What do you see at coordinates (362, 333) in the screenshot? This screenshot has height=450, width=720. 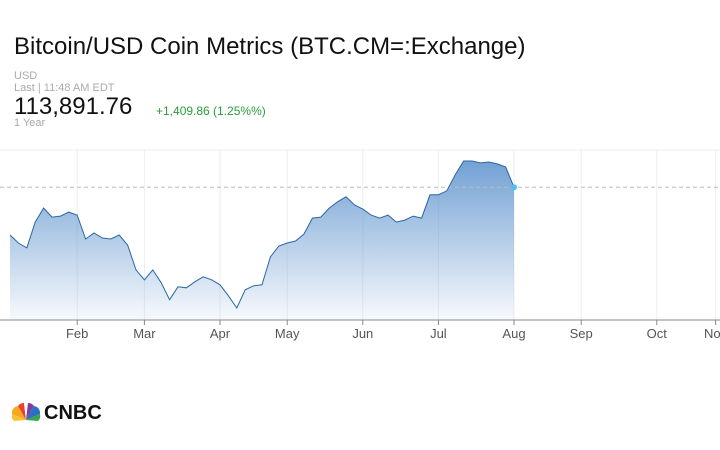 I see `x-tick-label: Jun` at bounding box center [362, 333].